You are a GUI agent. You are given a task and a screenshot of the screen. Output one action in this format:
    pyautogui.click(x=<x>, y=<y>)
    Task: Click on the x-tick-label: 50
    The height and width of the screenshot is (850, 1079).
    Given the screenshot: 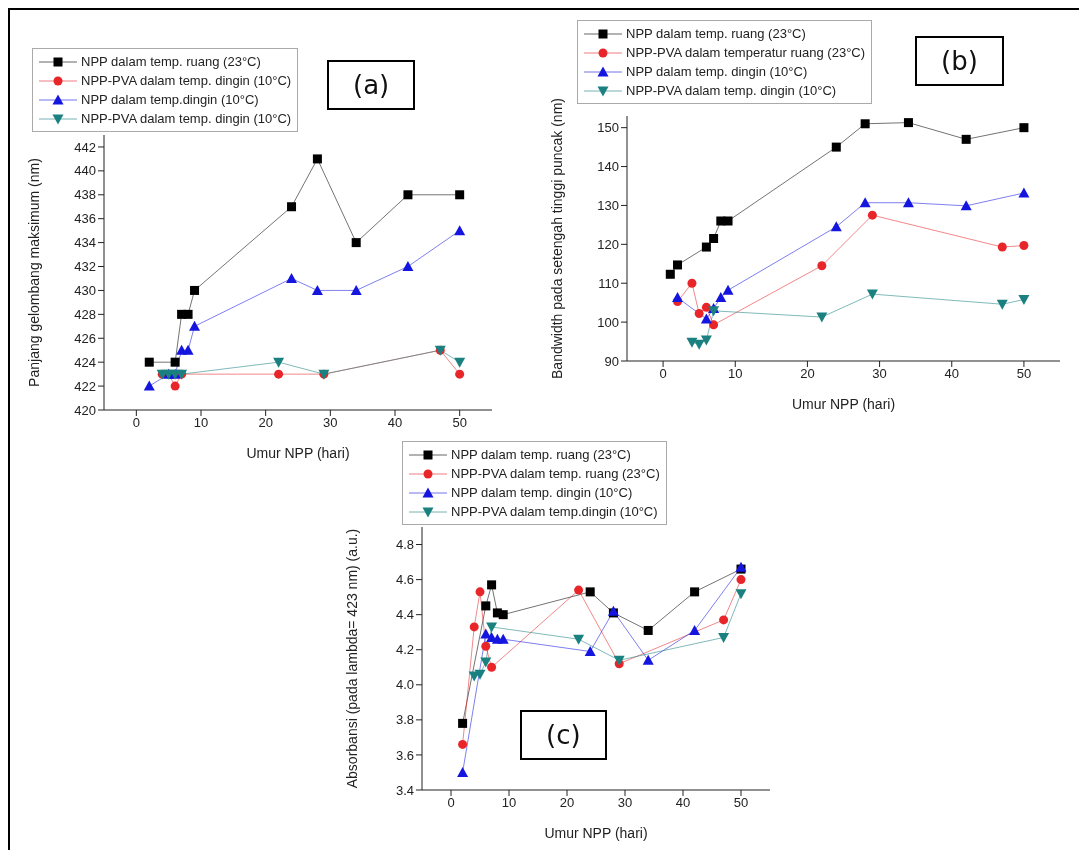 What is the action you would take?
    pyautogui.click(x=741, y=803)
    